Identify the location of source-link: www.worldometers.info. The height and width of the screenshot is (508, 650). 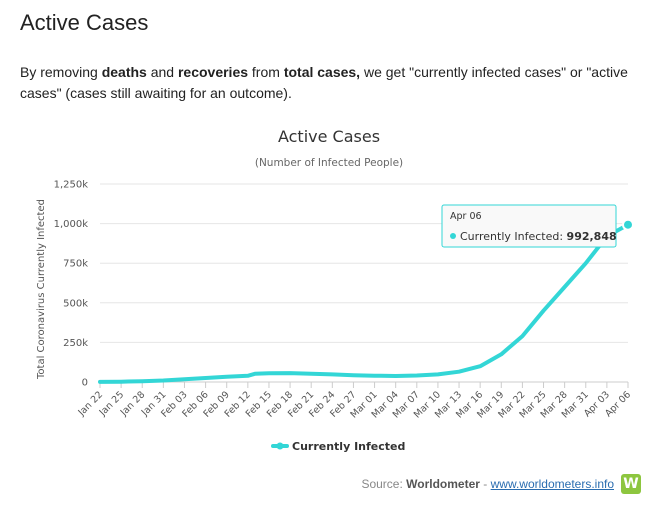
(552, 484).